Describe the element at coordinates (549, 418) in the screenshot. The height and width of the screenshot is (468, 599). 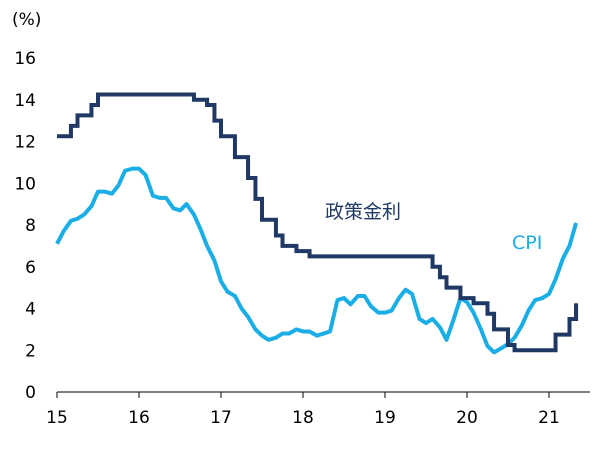
I see `x-tick-label: 21` at that location.